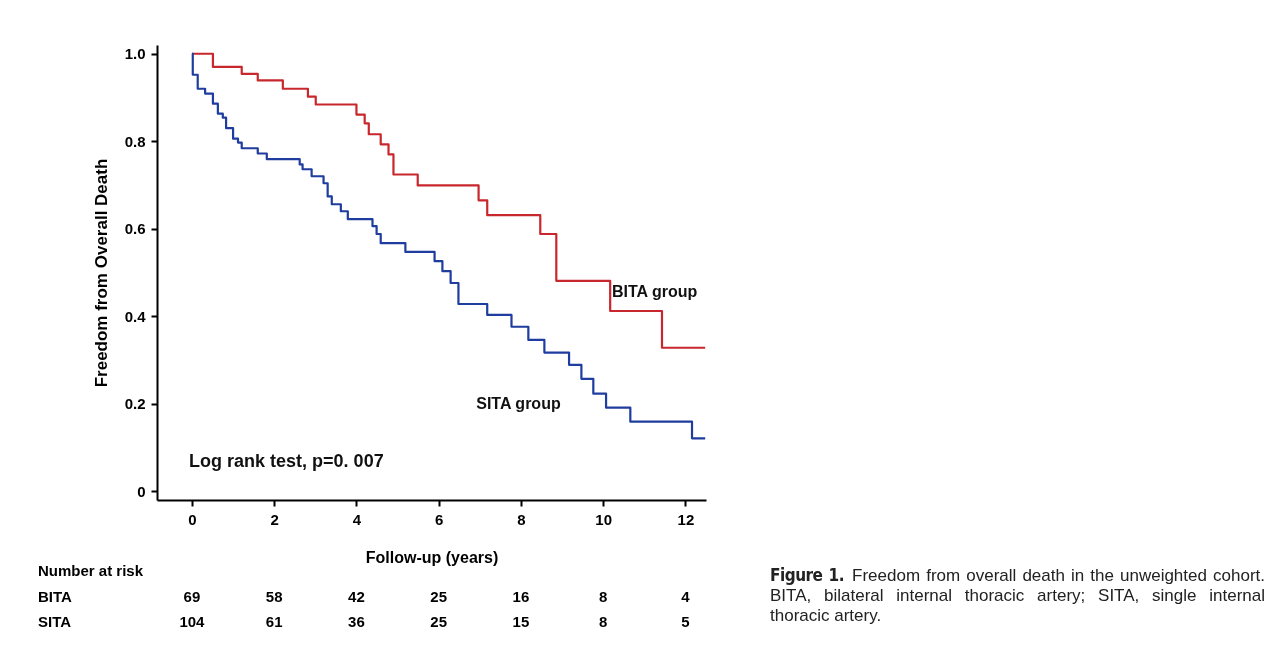 This screenshot has height=651, width=1285. Describe the element at coordinates (518, 403) in the screenshot. I see `series-label: SITA group` at that location.